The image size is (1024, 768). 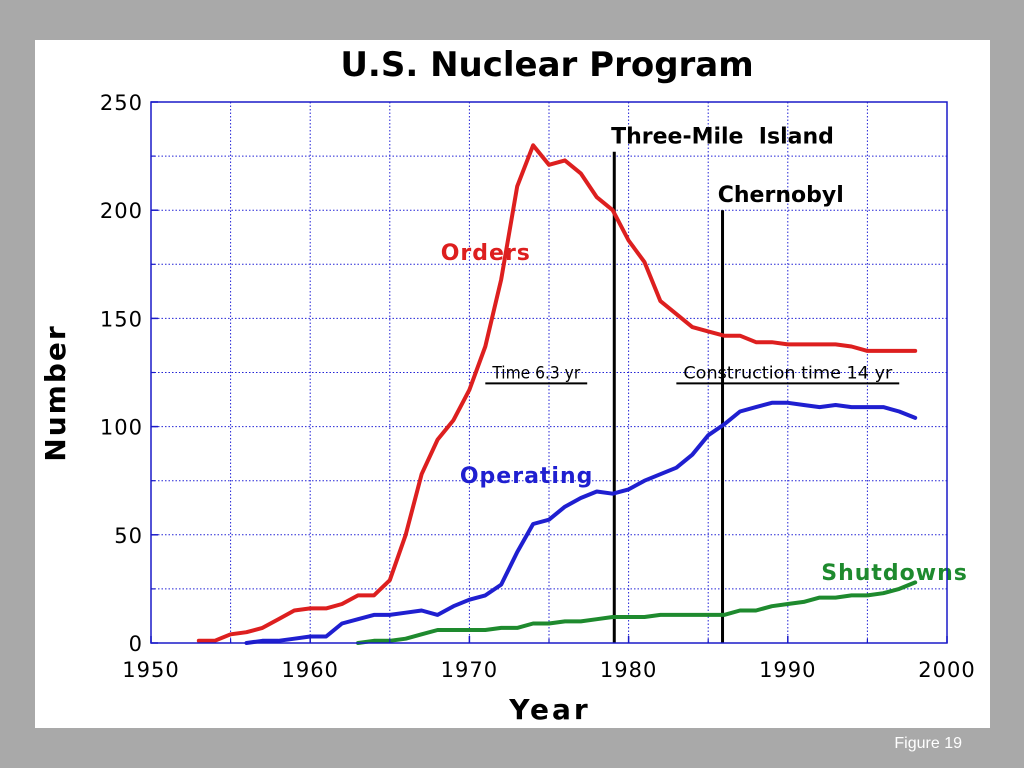 What do you see at coordinates (309, 670) in the screenshot?
I see `x-tick-label: 1960` at bounding box center [309, 670].